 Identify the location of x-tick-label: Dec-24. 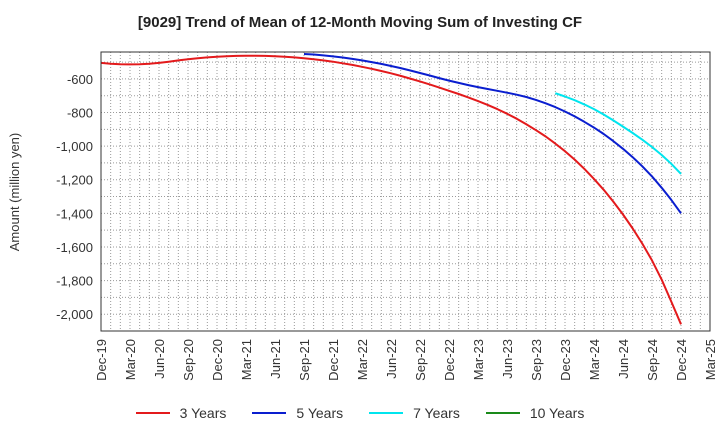
(681, 360).